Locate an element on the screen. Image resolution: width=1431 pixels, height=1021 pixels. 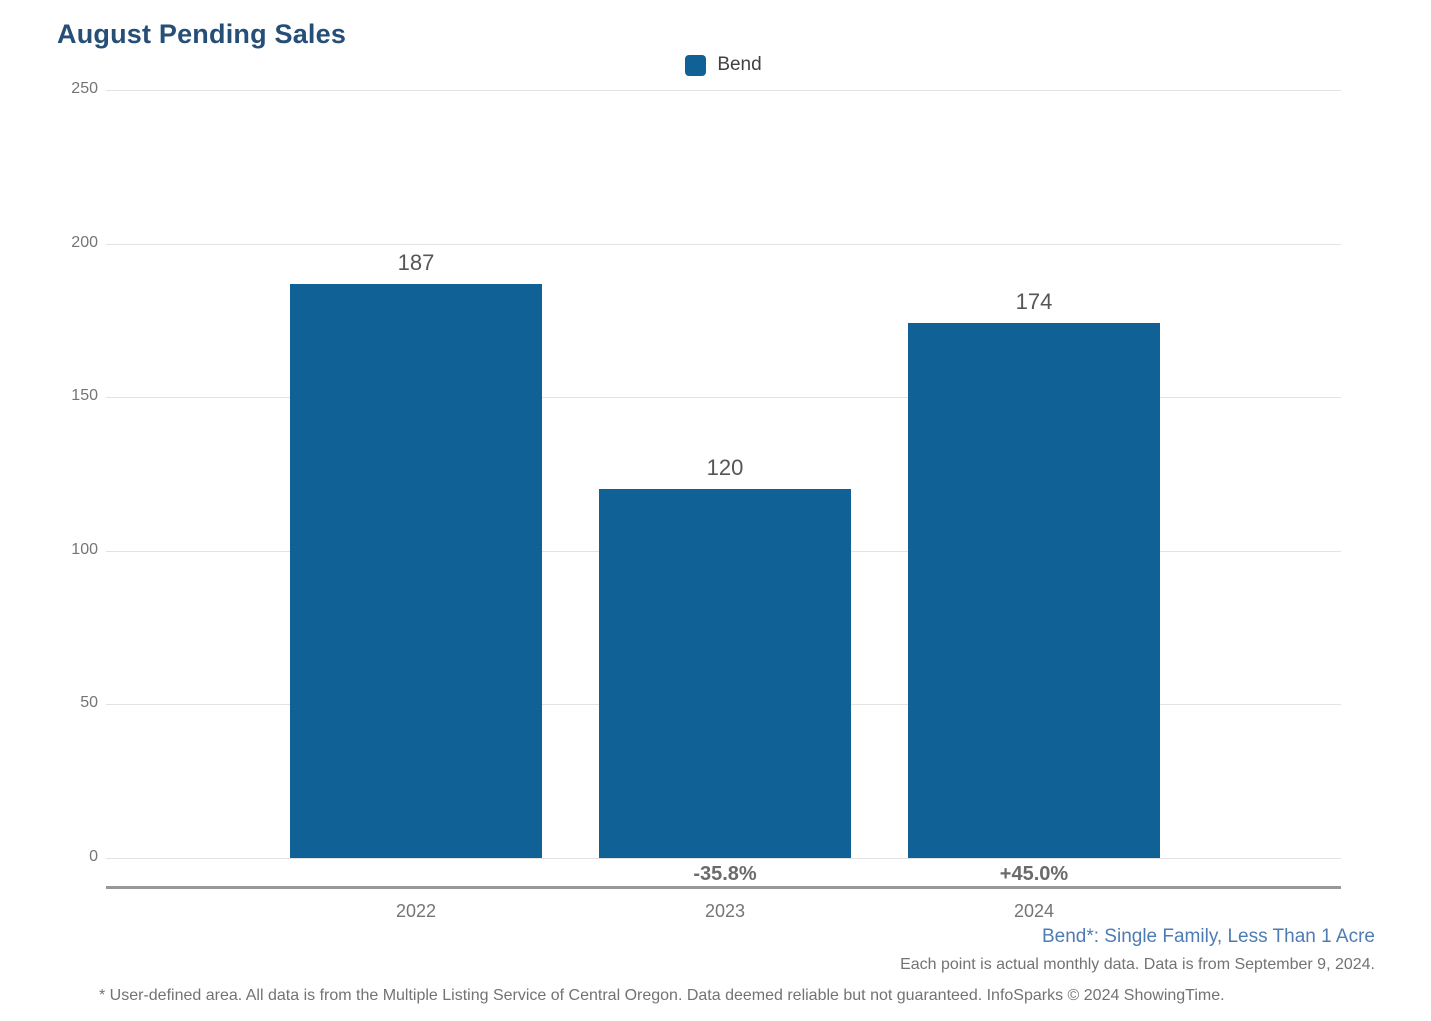
bar-value-label-2023: 120 is located at coordinates (725, 467).